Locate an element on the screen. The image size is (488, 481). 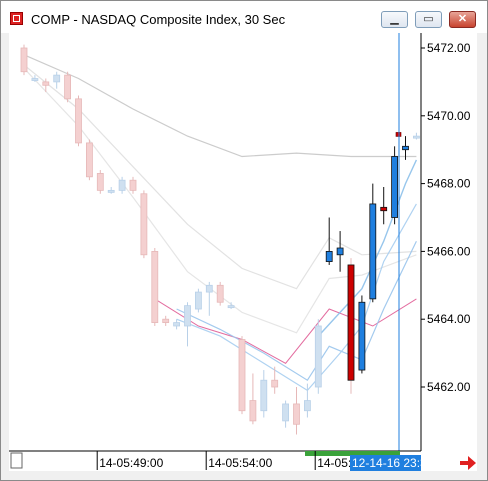
window-title: COMP - NASDAQ Composite Index, 30 Sec is located at coordinates (158, 19).